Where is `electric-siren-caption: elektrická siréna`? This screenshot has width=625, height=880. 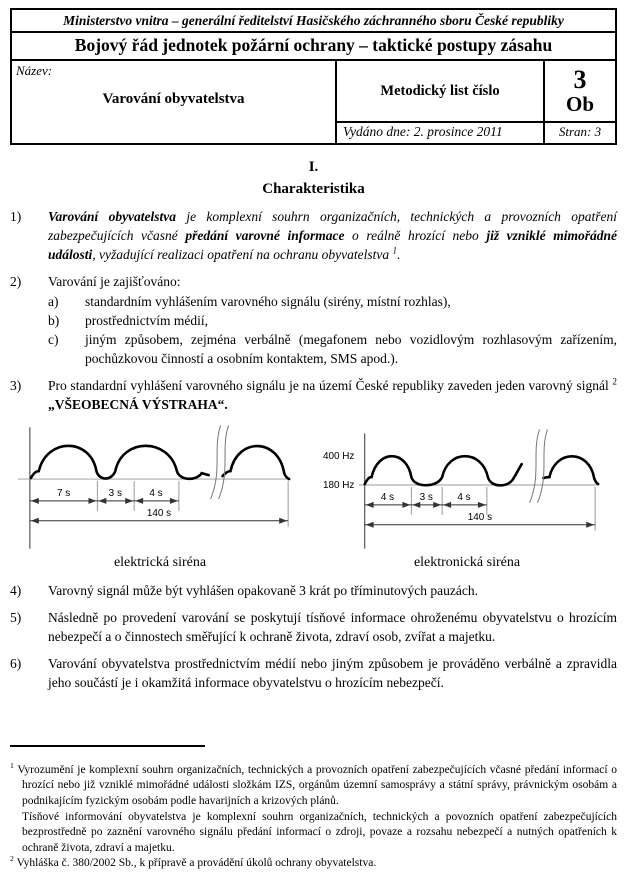 electric-siren-caption: elektrická siréna is located at coordinates (160, 562).